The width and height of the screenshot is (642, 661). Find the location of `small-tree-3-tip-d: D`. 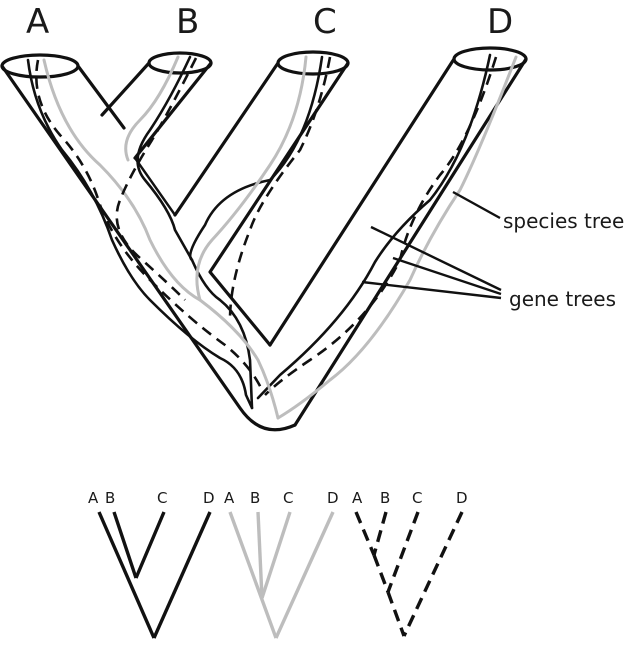

small-tree-3-tip-d: D is located at coordinates (462, 498).